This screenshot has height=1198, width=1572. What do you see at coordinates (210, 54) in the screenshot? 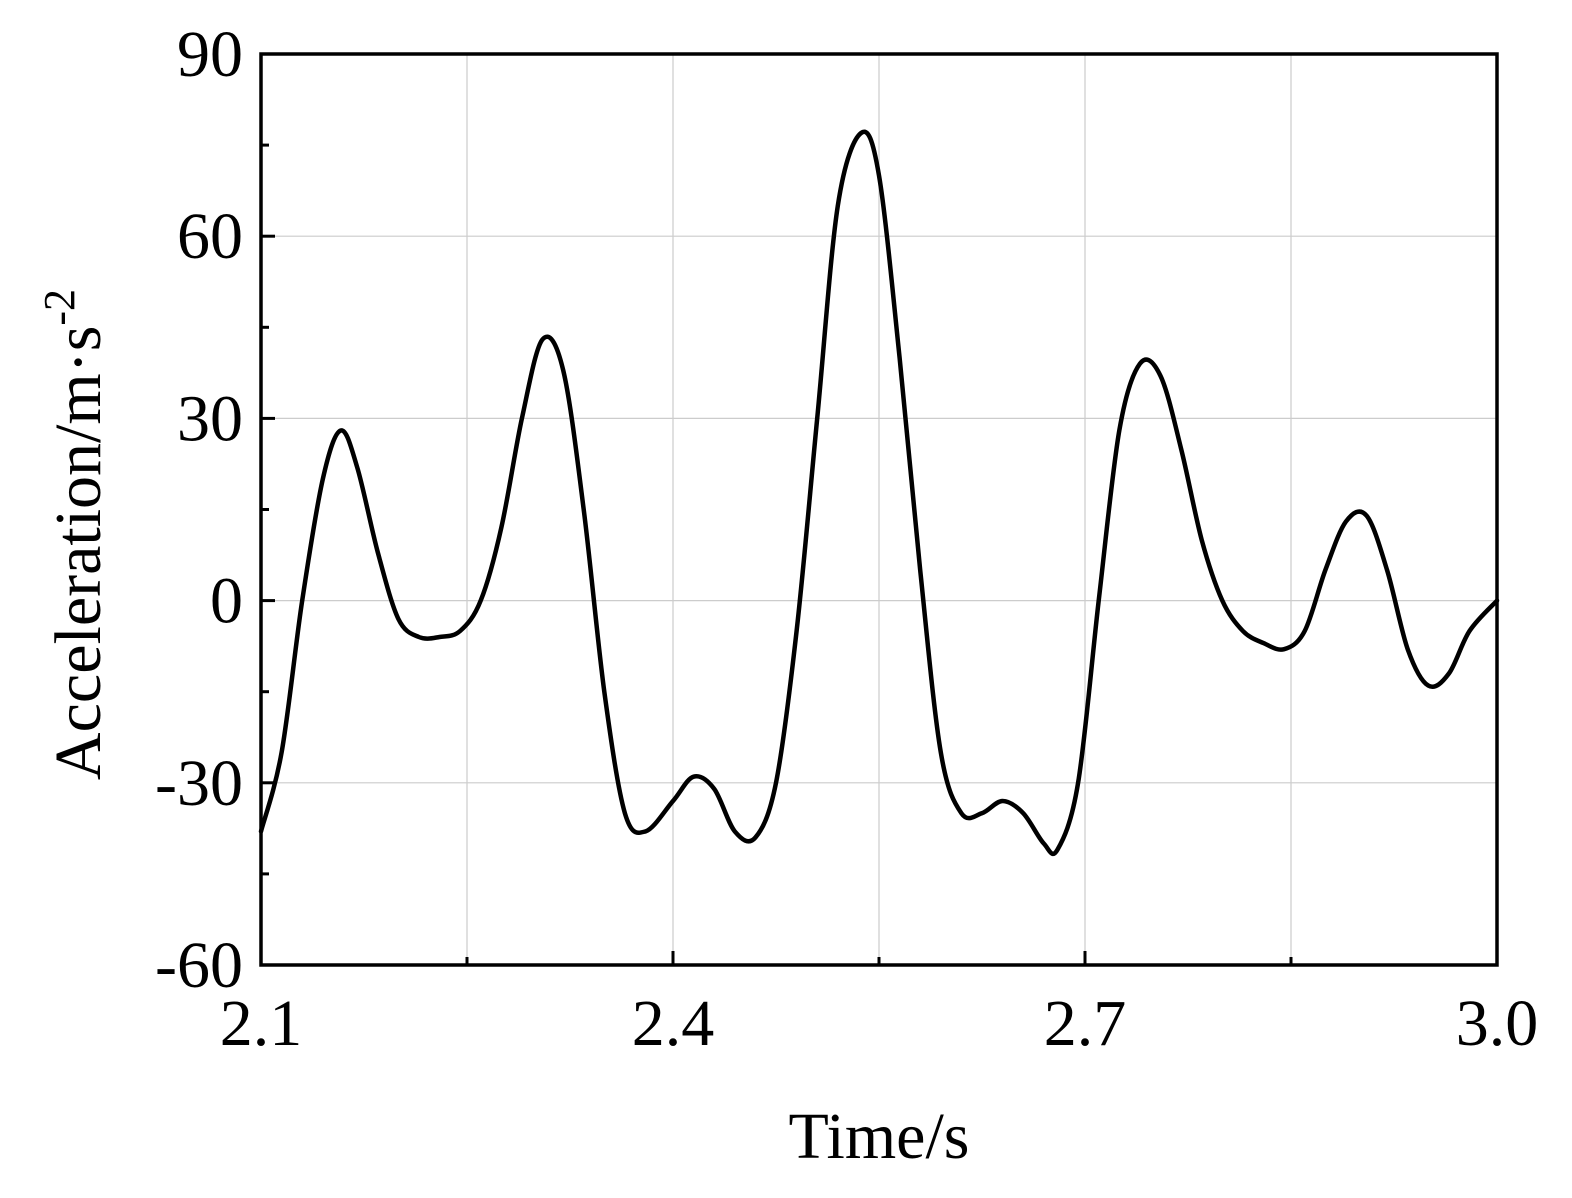
I see `y-tick-label-5: 90` at bounding box center [210, 54].